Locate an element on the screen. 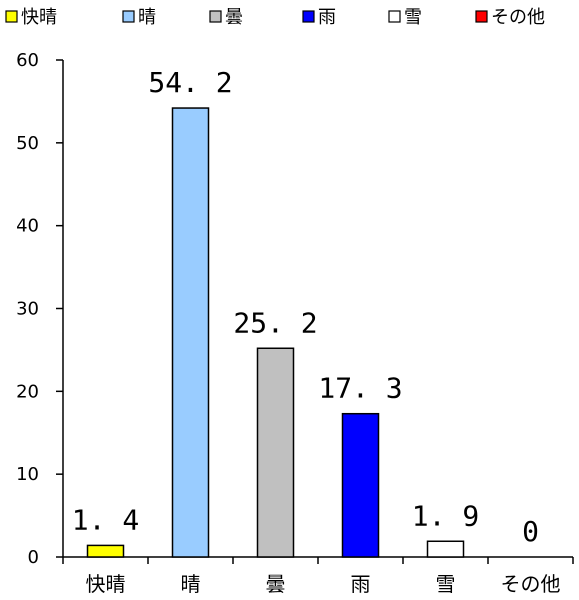 This screenshot has height=600, width=579. legend-label: その他 is located at coordinates (518, 17).